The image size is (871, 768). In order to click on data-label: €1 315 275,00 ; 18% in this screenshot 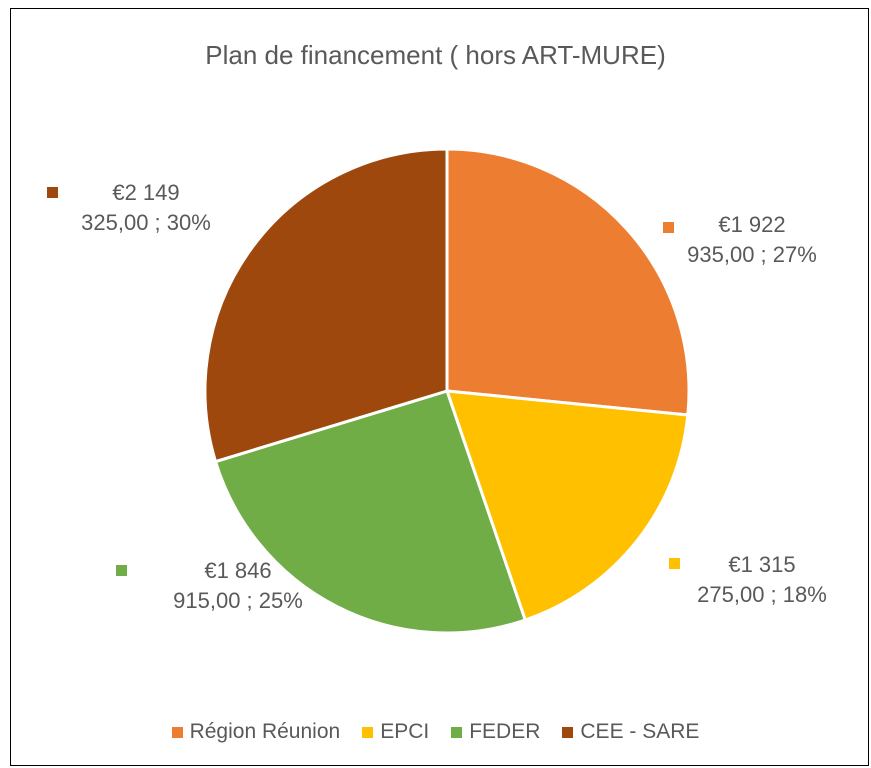, I will do `click(762, 579)`.